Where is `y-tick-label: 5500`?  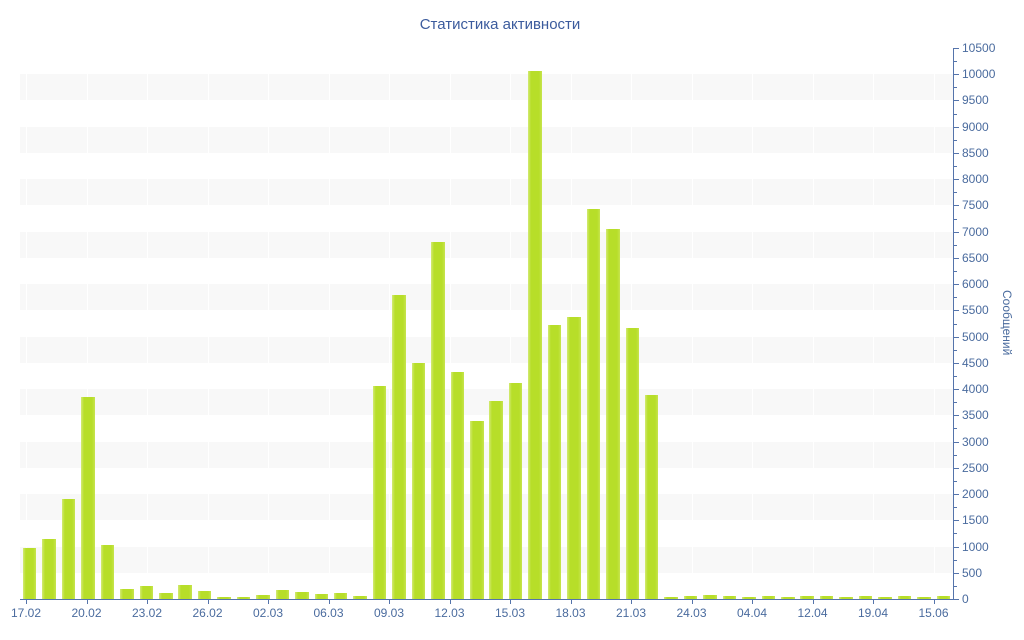
y-tick-label: 5500 is located at coordinates (975, 310).